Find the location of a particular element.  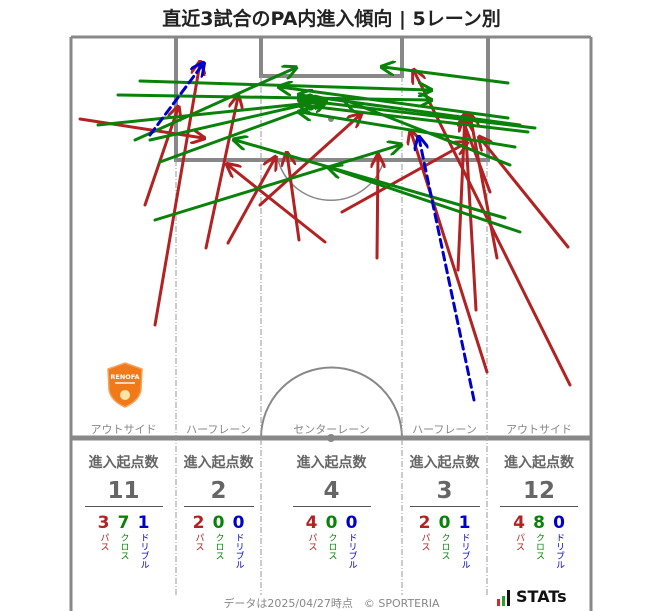

lane-label-left-outside: アウトサイド is located at coordinates (123, 429).